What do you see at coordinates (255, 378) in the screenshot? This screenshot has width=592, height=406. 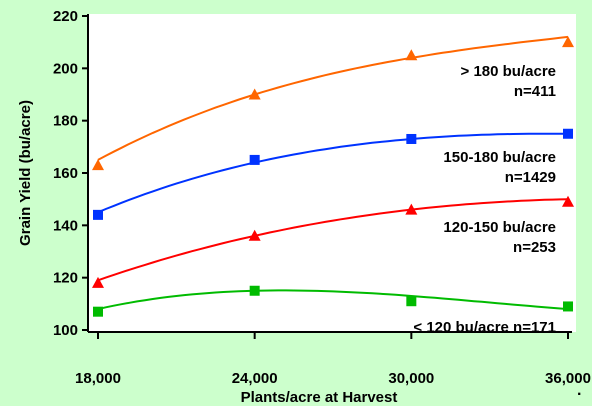 I see `x-tick-label: 24,000` at bounding box center [255, 378].